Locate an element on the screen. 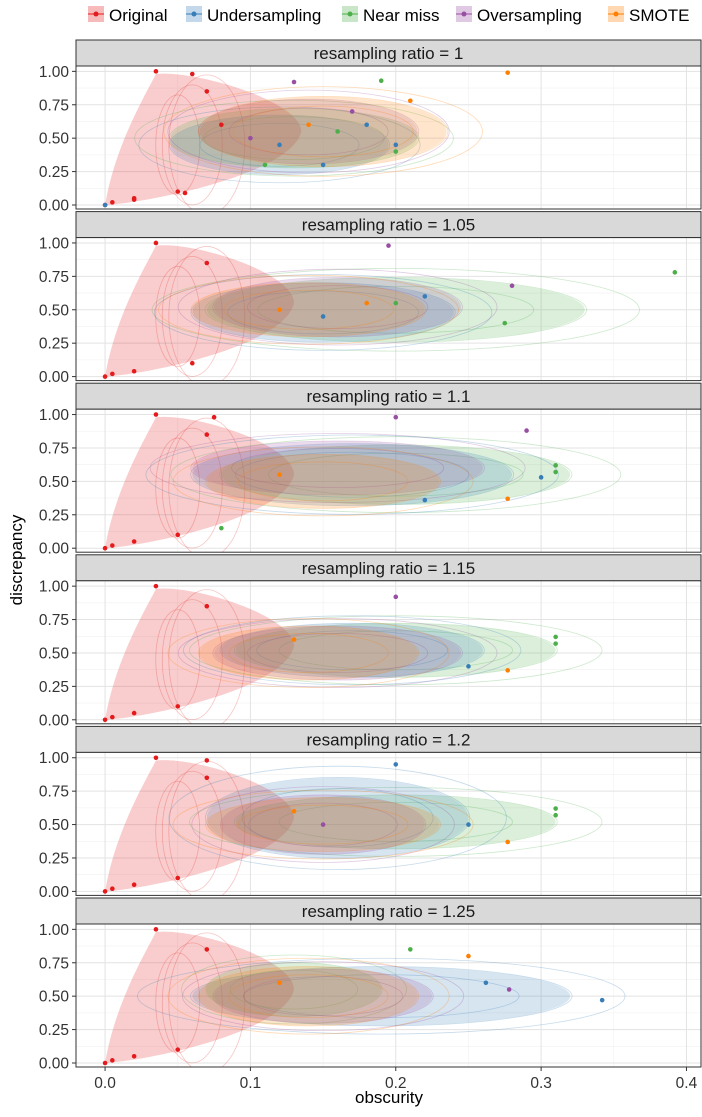 The width and height of the screenshot is (702, 1117). x-tick-label: 0.3 is located at coordinates (541, 1083).